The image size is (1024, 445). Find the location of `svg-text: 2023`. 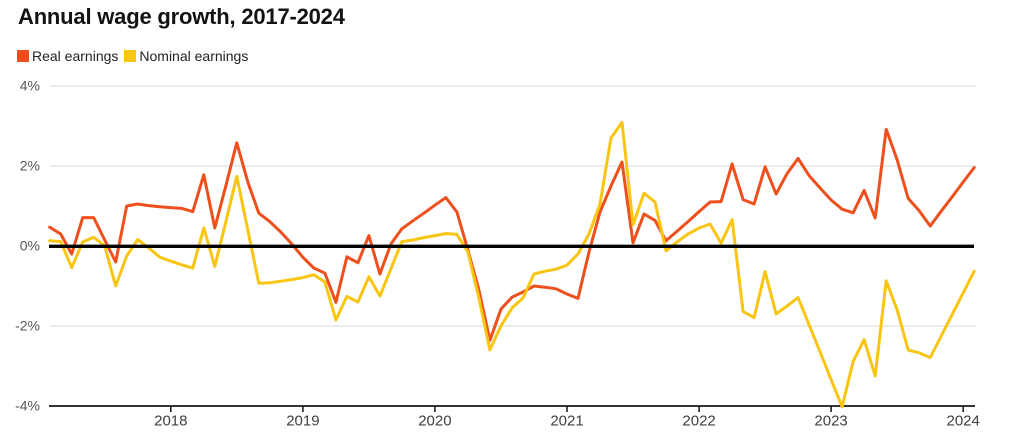

svg-text: 2023 is located at coordinates (830, 421).